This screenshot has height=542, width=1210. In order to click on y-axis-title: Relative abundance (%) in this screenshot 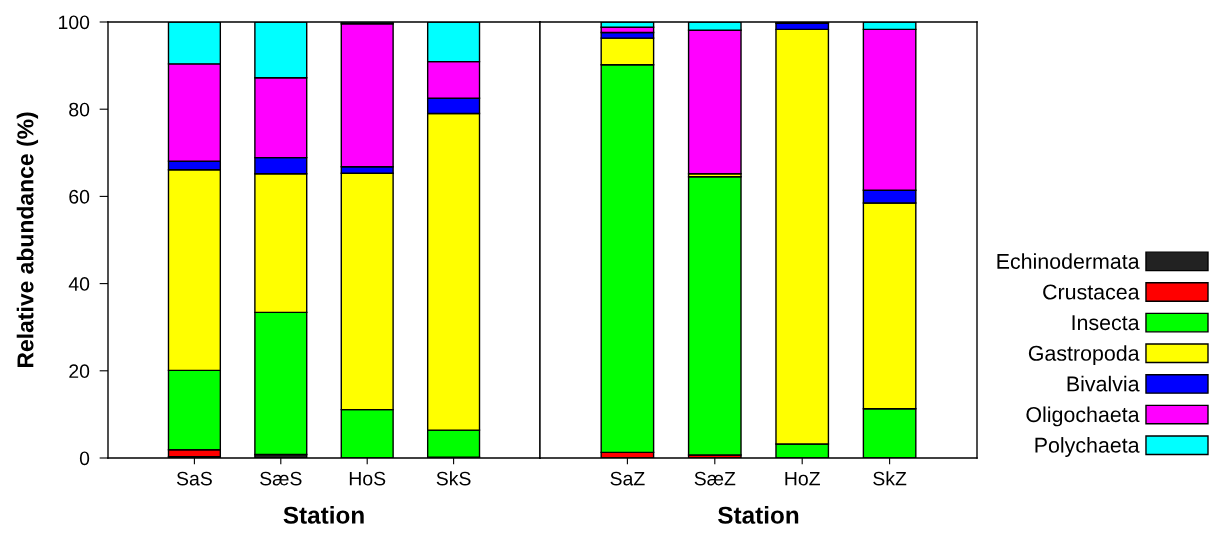, I will do `click(27, 240)`.